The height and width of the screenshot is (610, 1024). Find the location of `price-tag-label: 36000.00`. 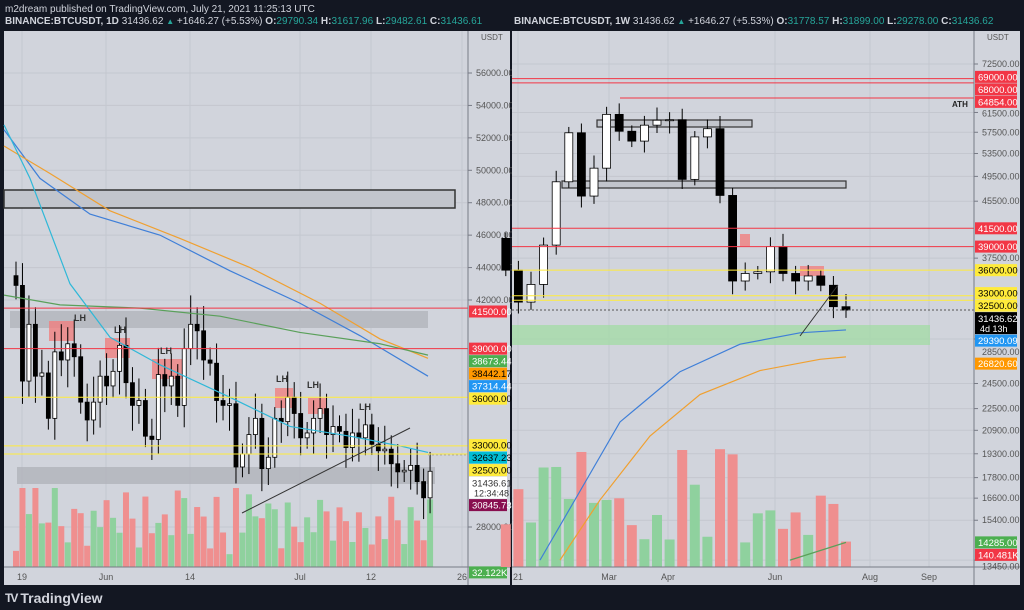

price-tag-label: 36000.00 is located at coordinates (492, 399).